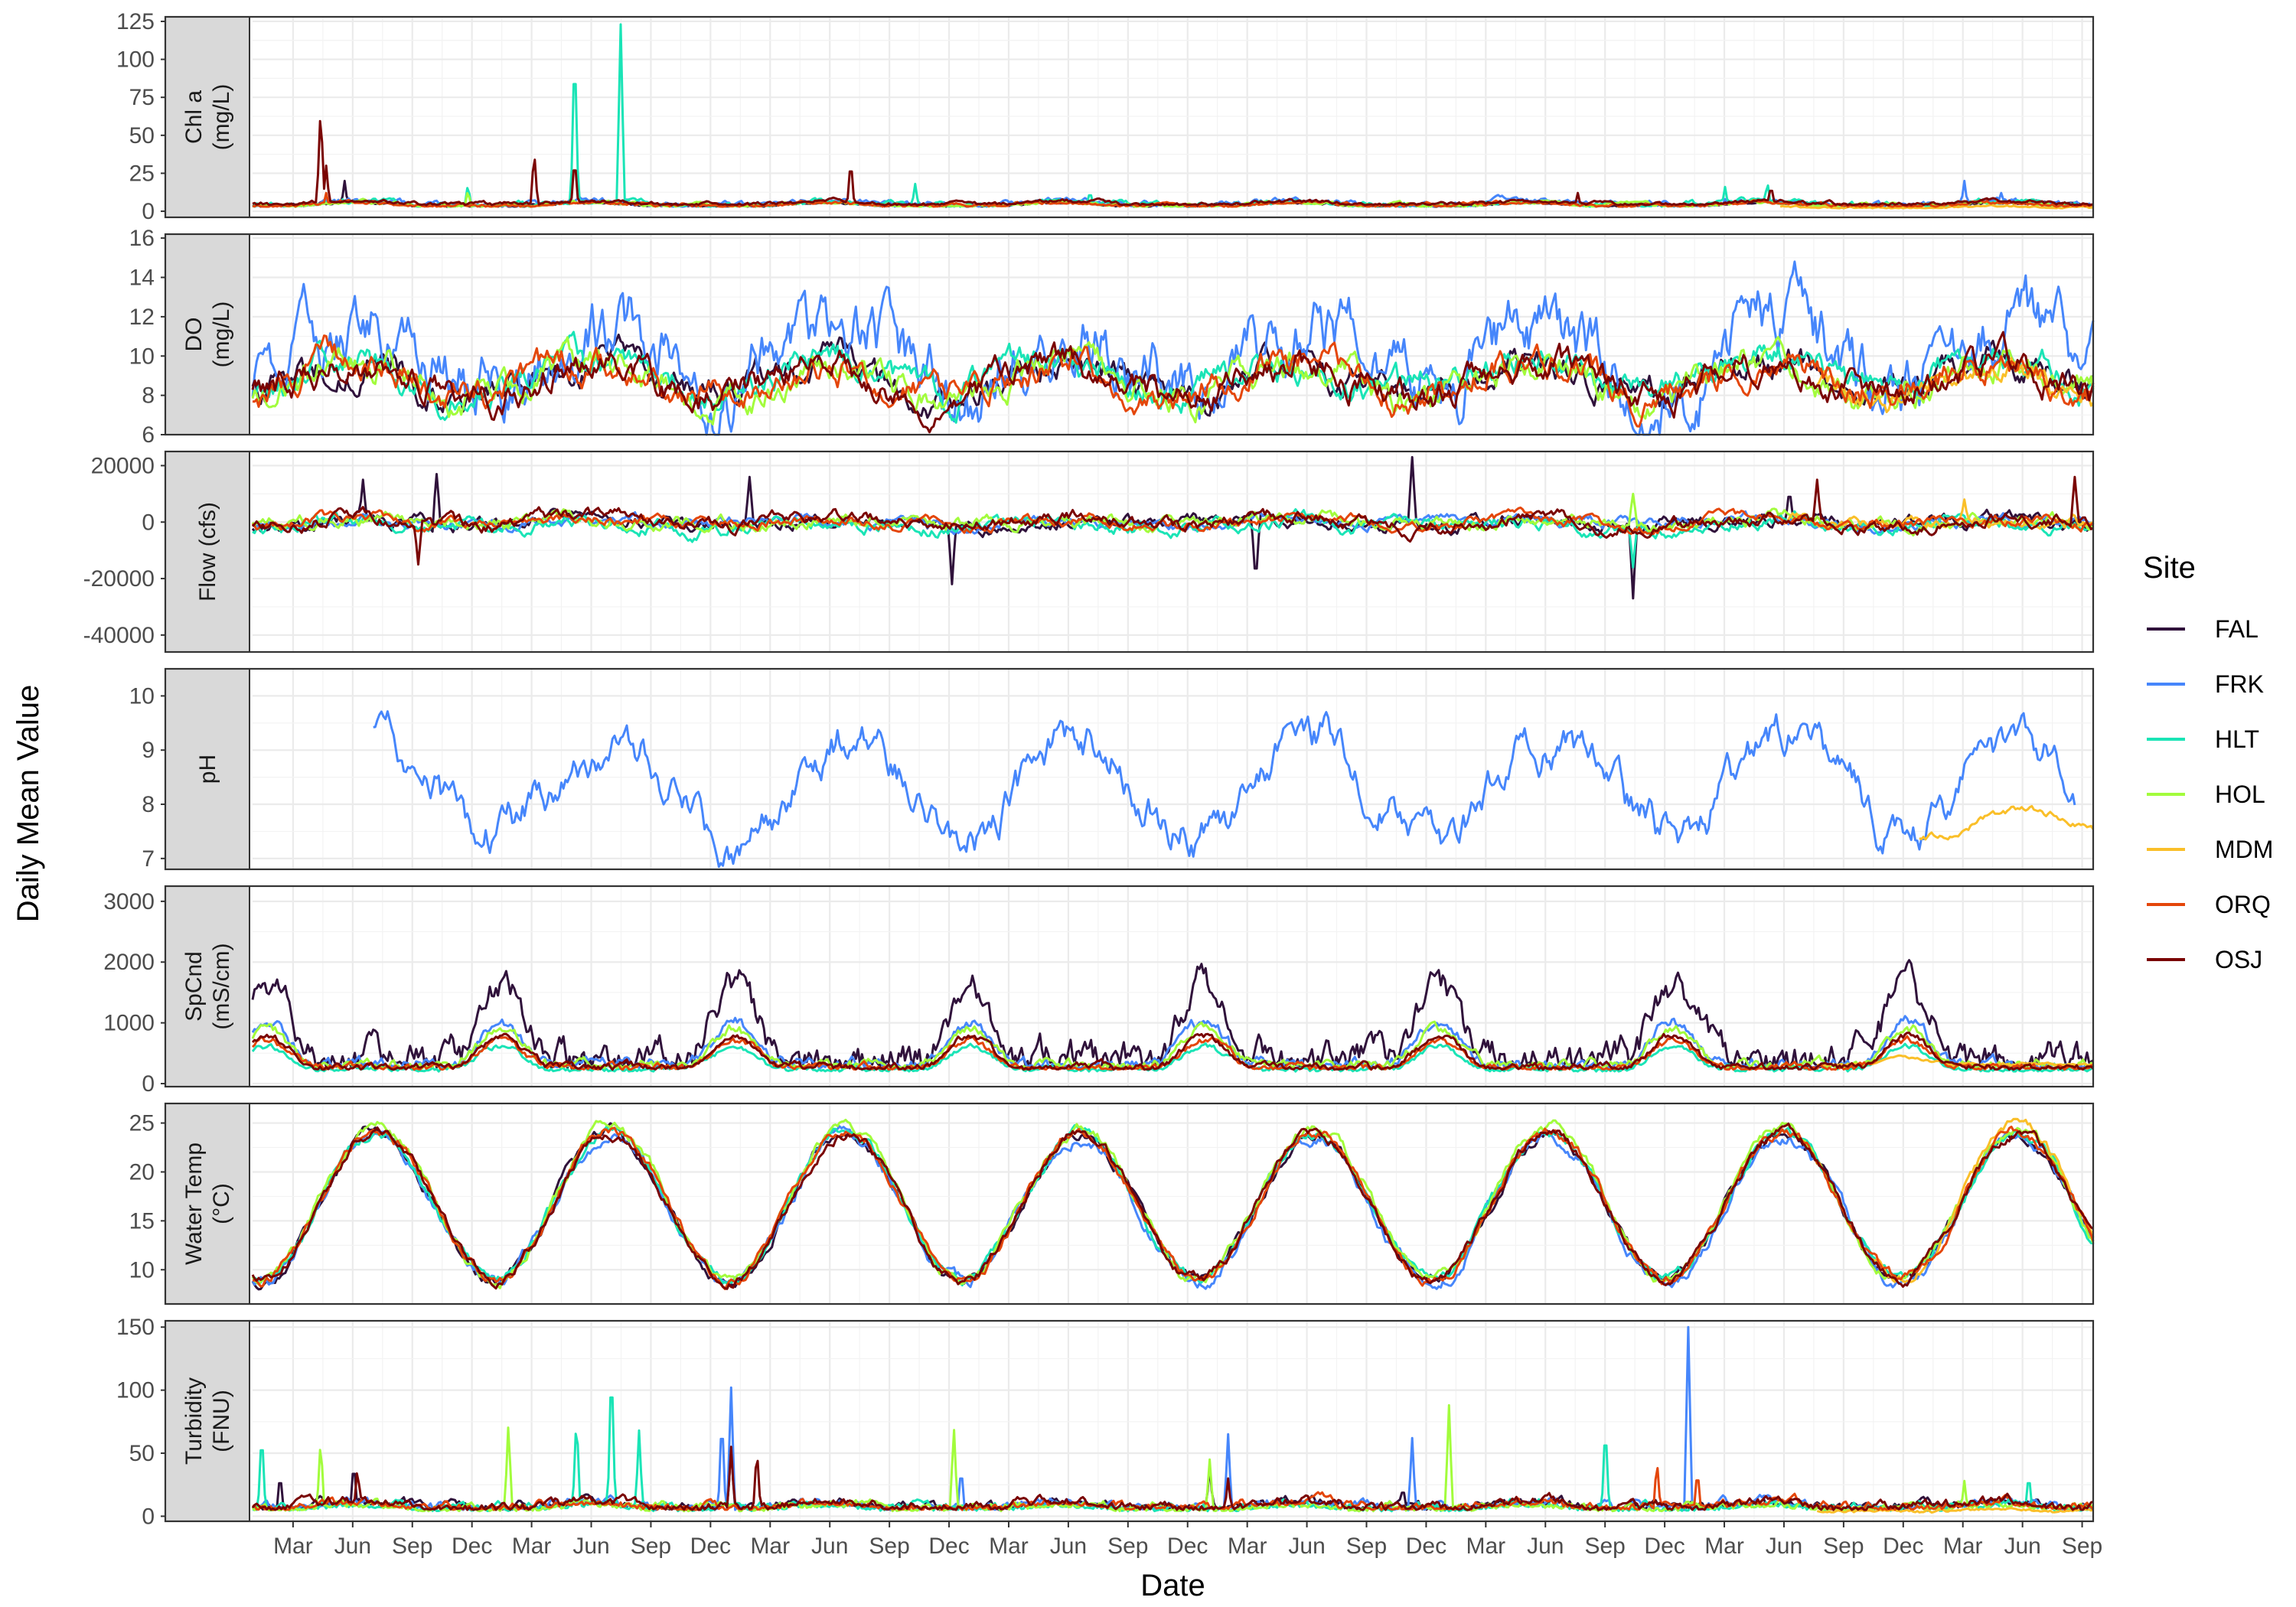 This screenshot has width=2296, height=1607. I want to click on y-tick-label: 20000, so click(123, 466).